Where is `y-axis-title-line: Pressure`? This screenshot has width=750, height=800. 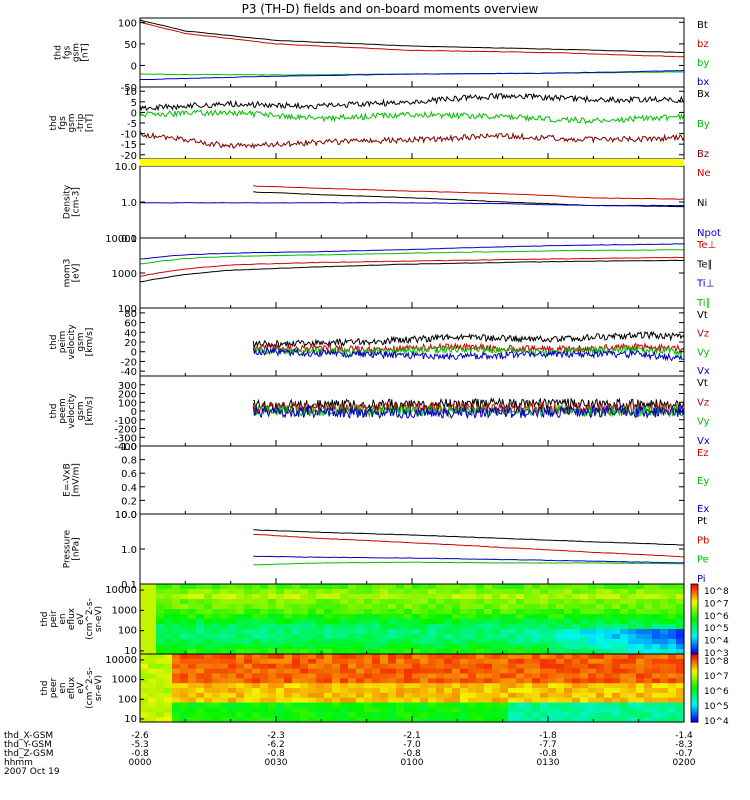
y-axis-title-line: Pressure is located at coordinates (68, 548).